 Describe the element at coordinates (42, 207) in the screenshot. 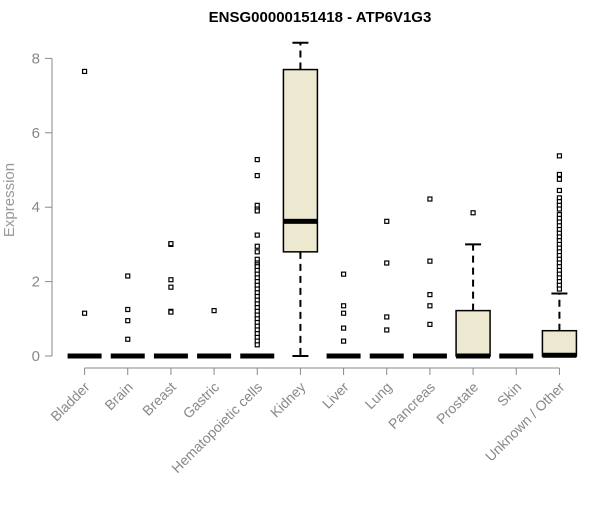

I see `y-axis: 0 2 4 6 8` at that location.